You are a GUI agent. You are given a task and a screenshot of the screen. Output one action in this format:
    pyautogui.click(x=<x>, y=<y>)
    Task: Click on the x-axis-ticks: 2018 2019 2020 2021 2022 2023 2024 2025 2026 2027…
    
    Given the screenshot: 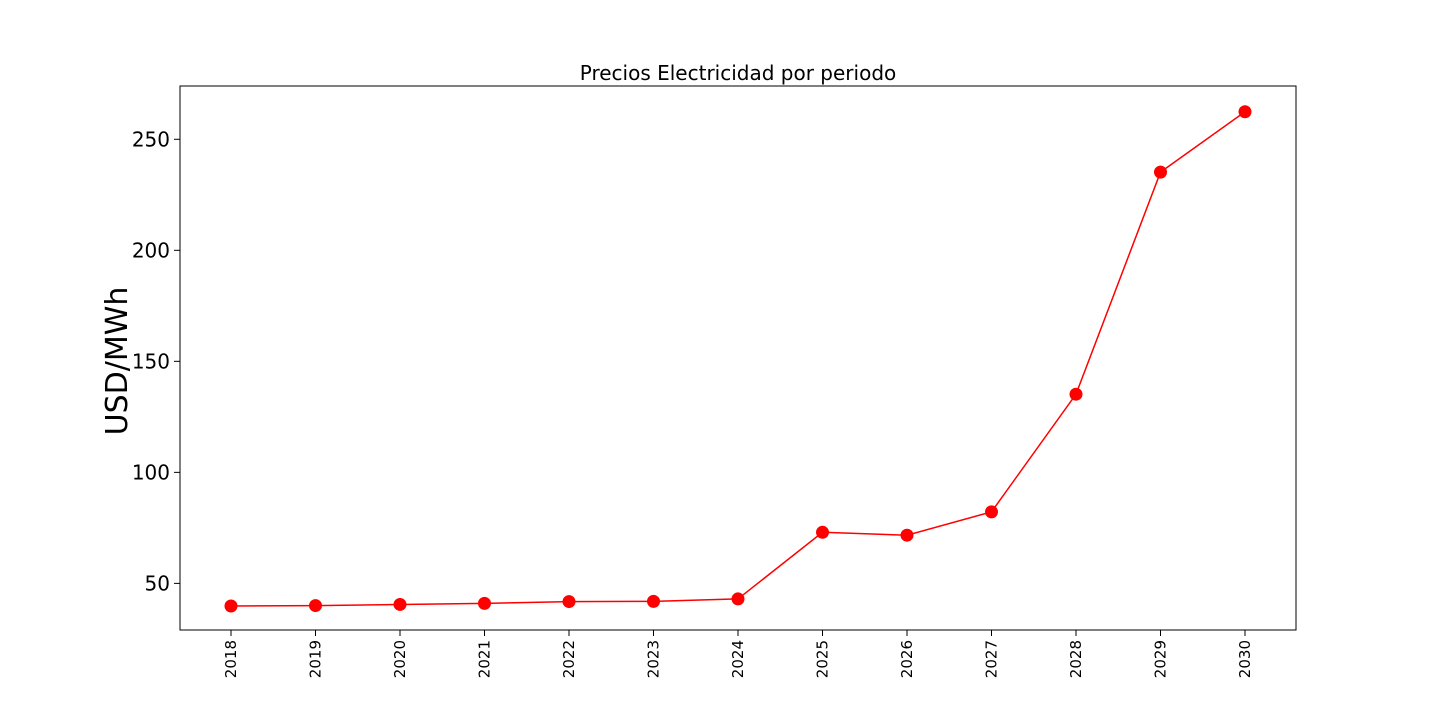 What is the action you would take?
    pyautogui.click(x=738, y=654)
    